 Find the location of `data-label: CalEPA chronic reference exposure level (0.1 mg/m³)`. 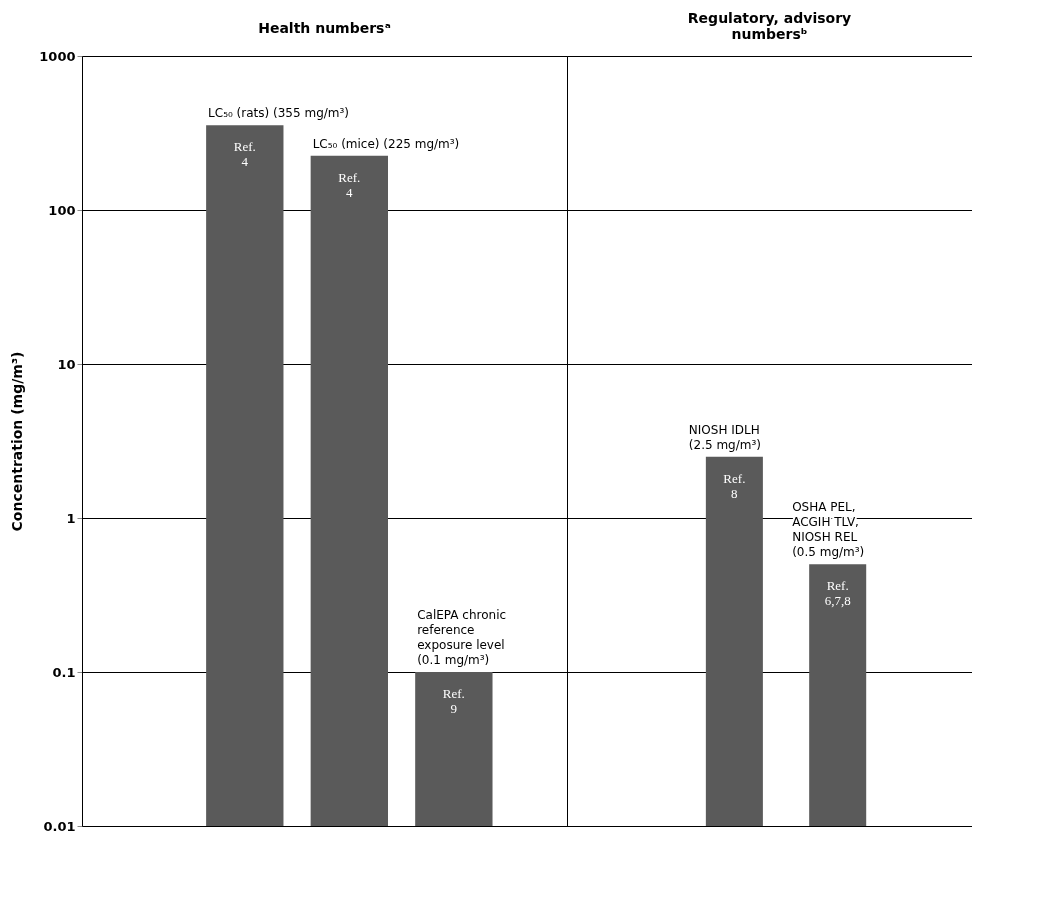

data-label: CalEPA chronic reference exposure level (0.1 mg/m³) is located at coordinates (462, 637).